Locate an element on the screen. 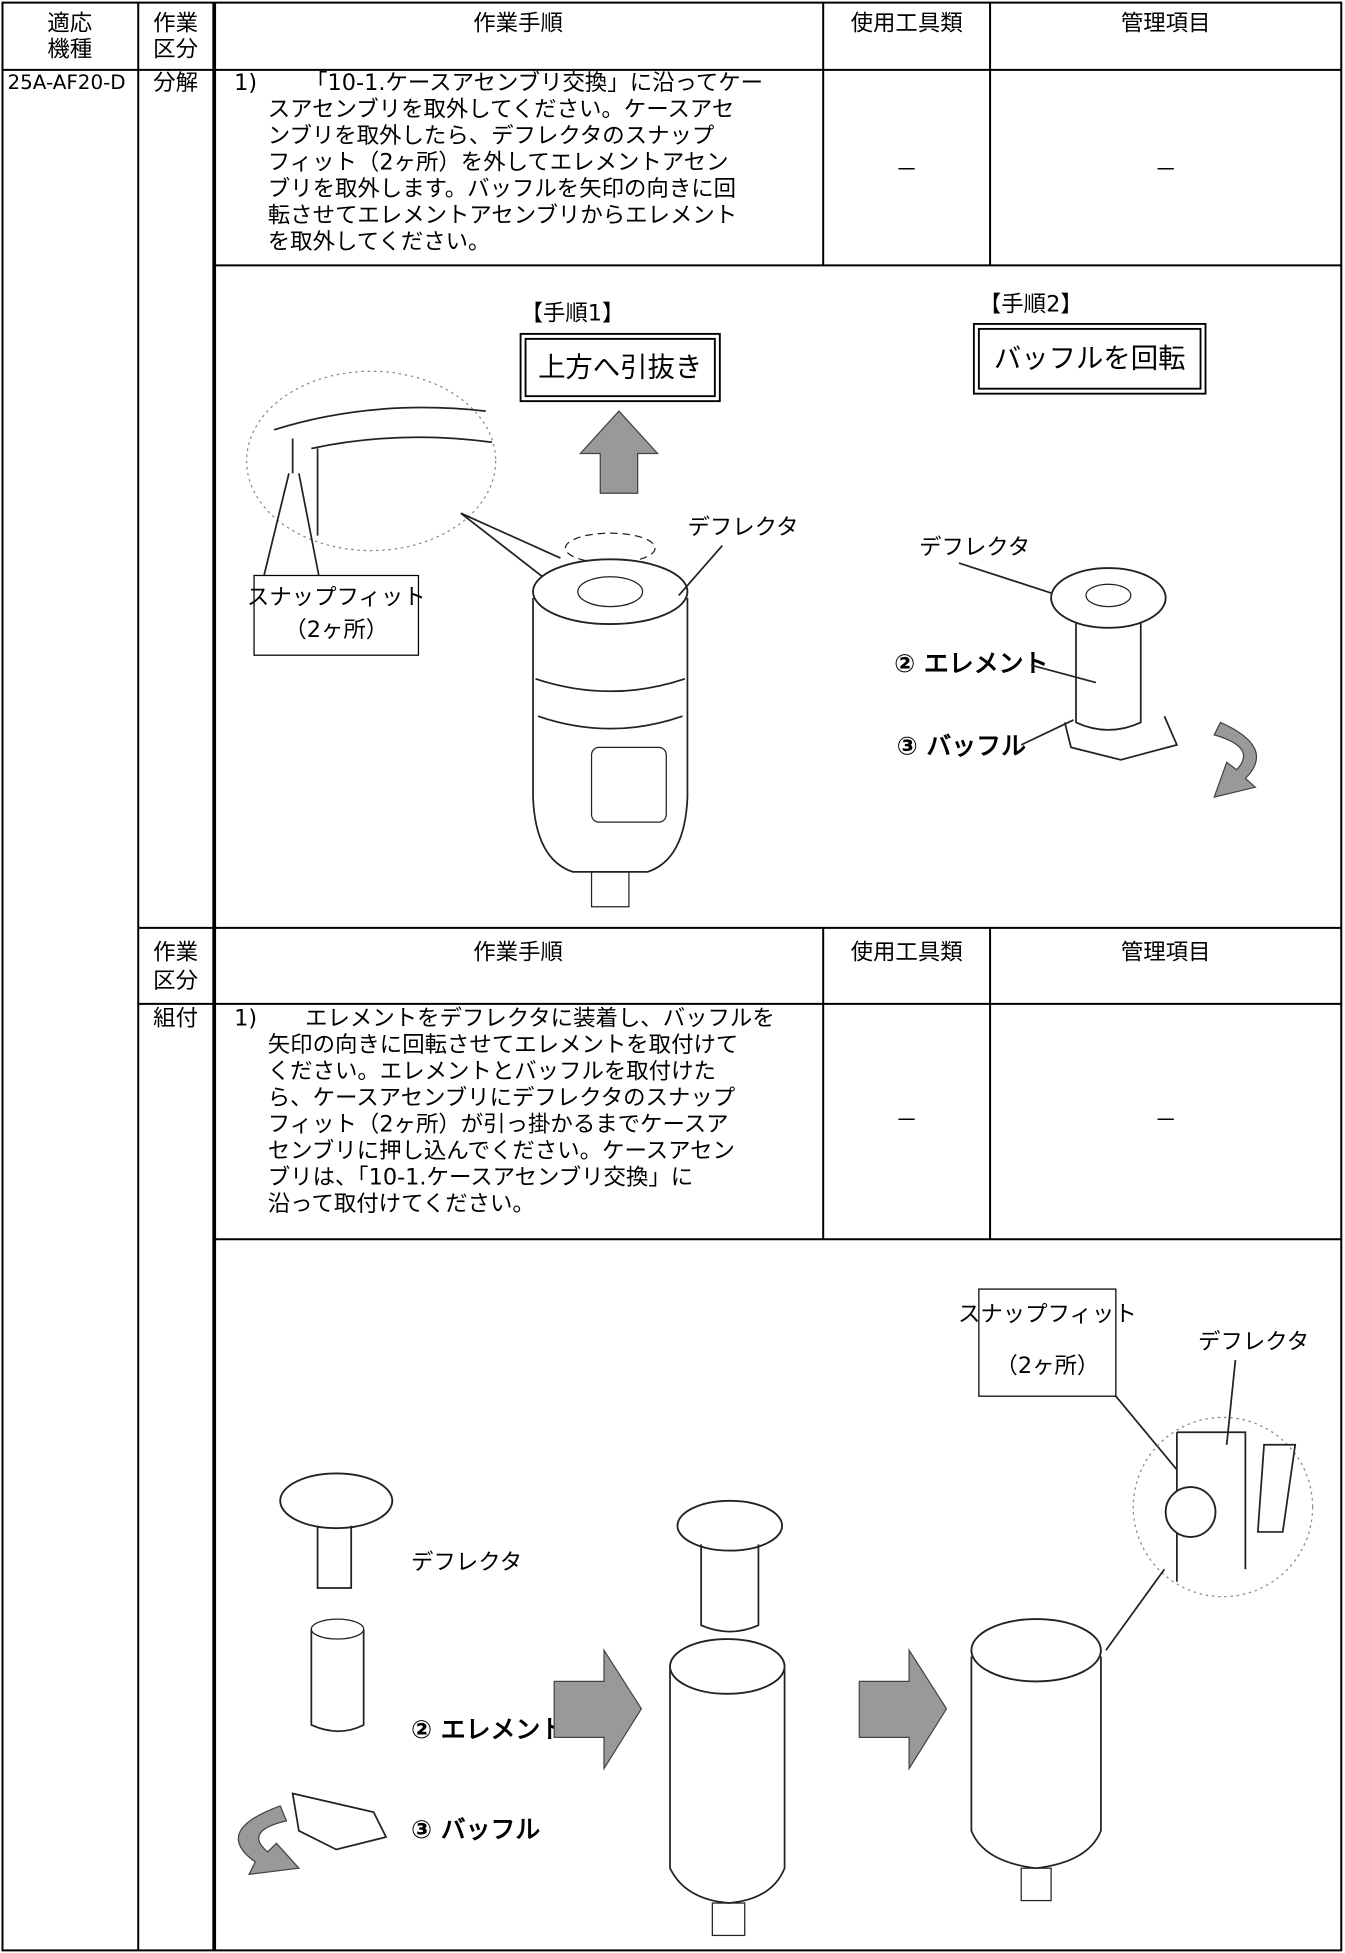  label: 上方へ引抜き is located at coordinates (620, 367).